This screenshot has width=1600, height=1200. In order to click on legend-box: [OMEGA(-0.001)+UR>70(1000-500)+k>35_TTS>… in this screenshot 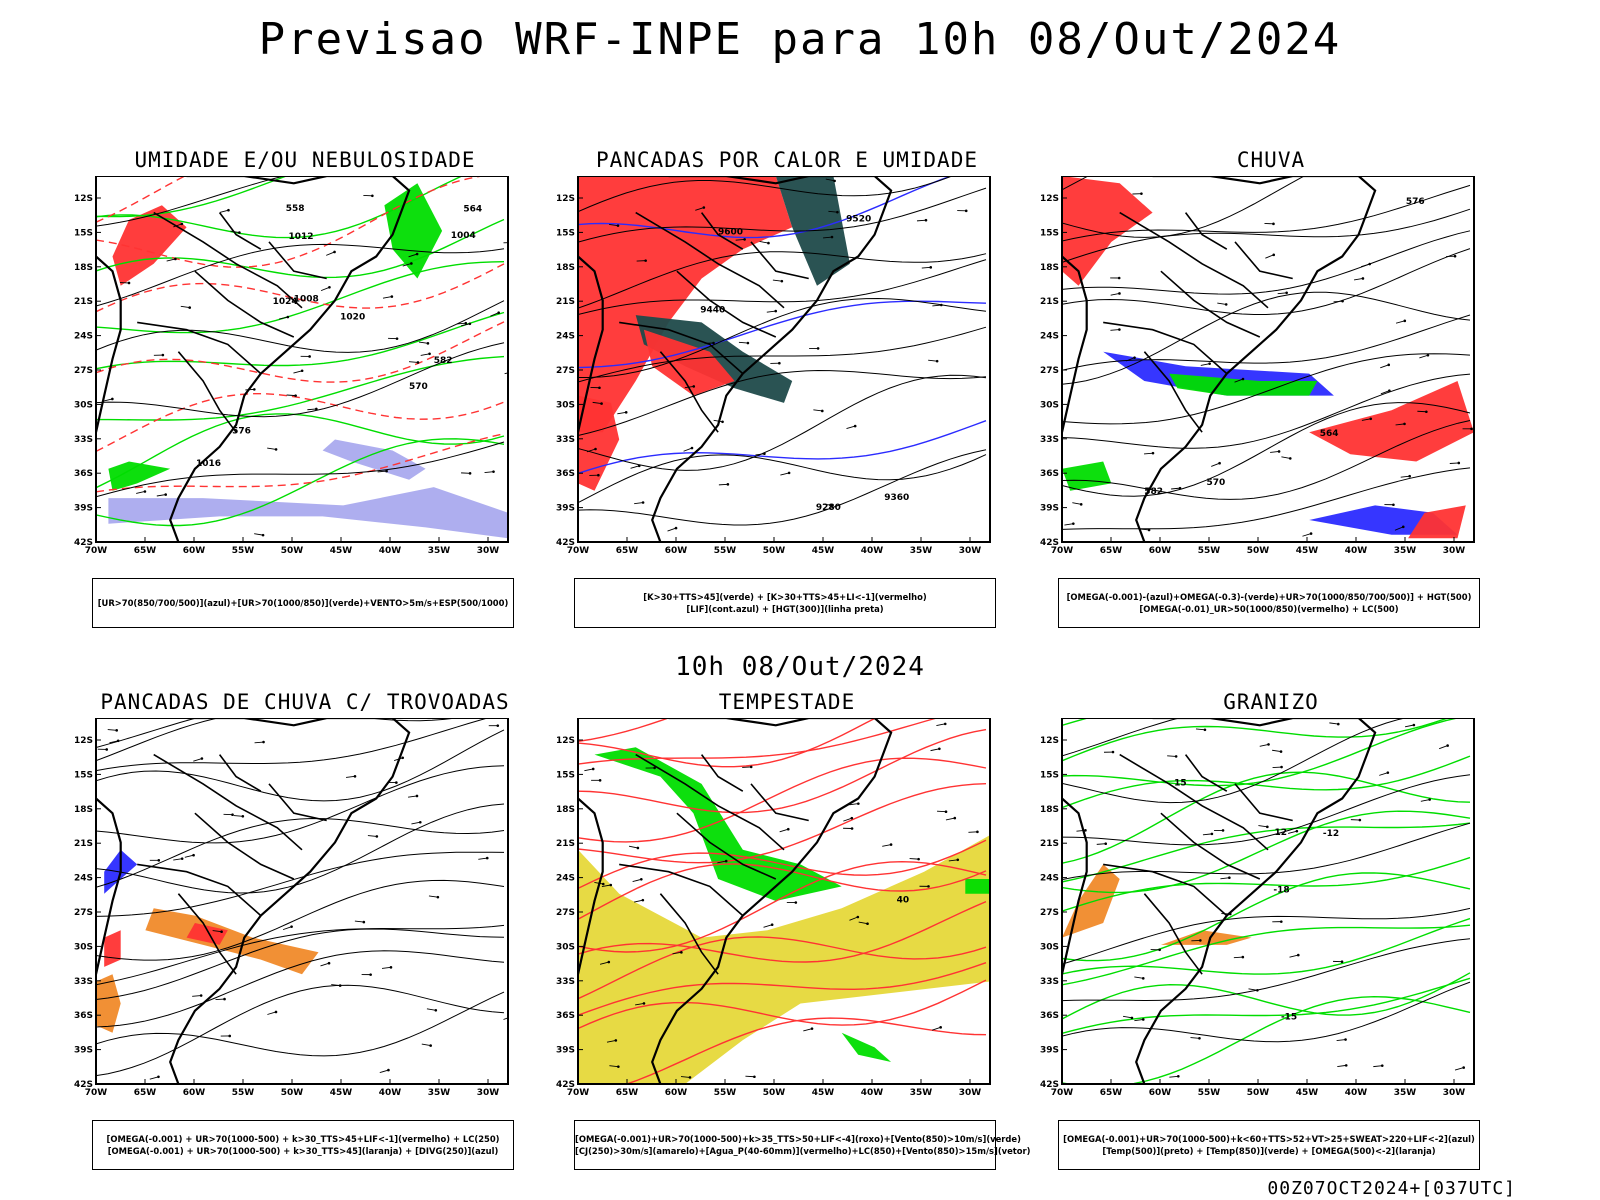, I will do `click(802, 1145)`.